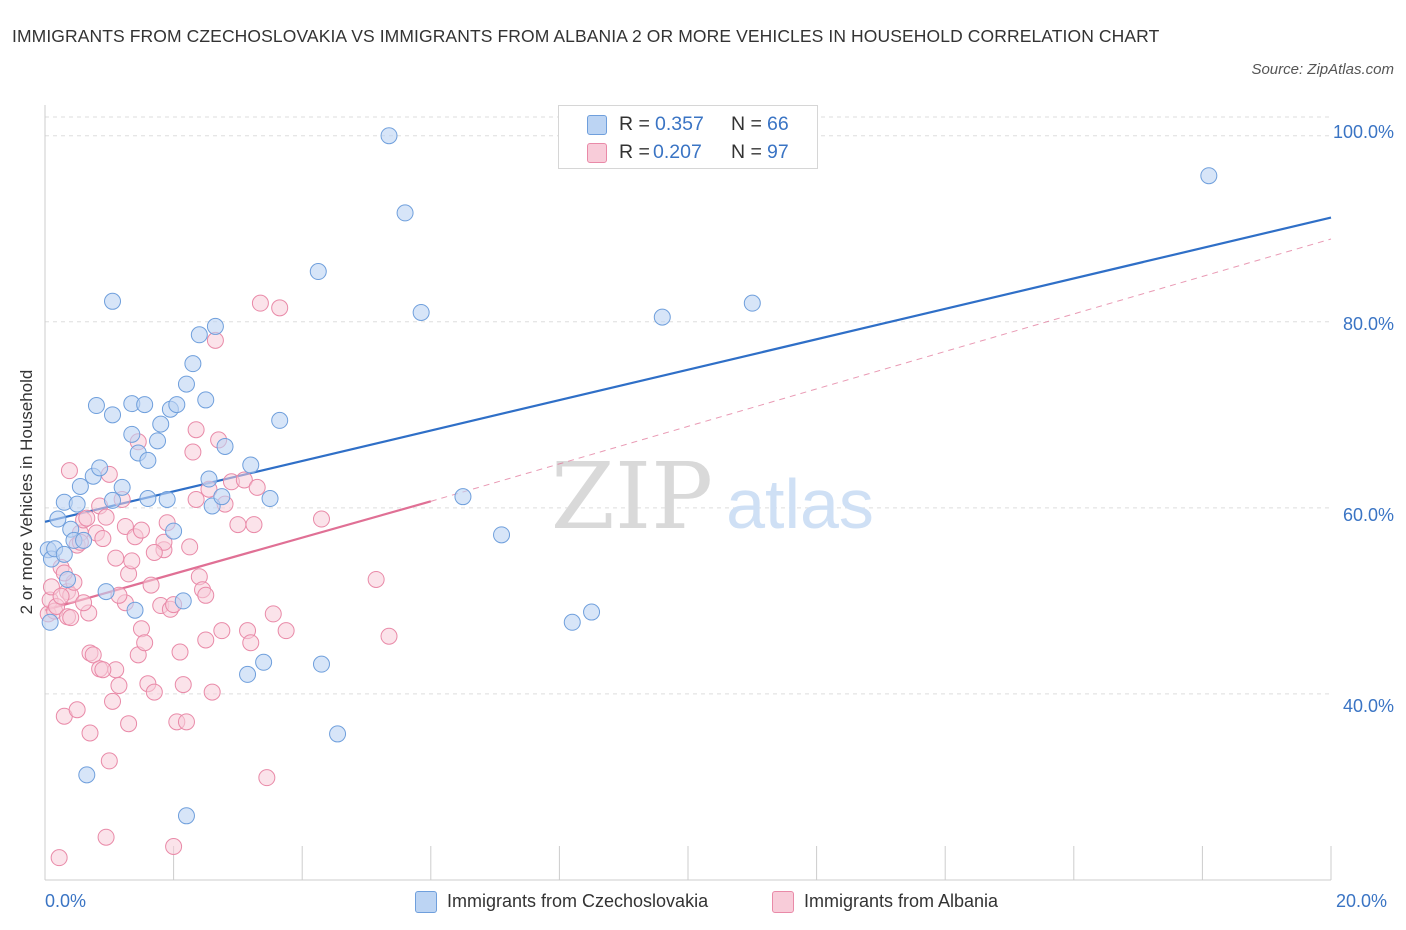 The width and height of the screenshot is (1406, 930). What do you see at coordinates (783, 902) in the screenshot?
I see `bottom-legend-swatch-pink` at bounding box center [783, 902].